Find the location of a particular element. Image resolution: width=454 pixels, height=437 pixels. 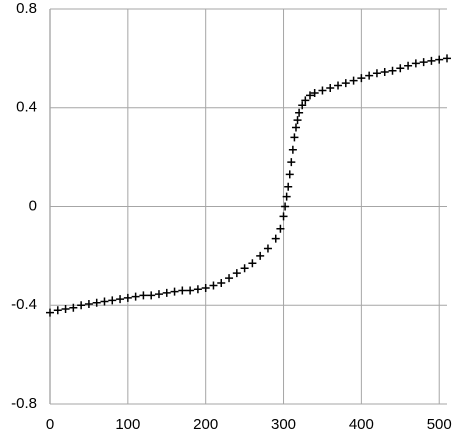

y-tick-label: 0.8 is located at coordinates (26, 8).